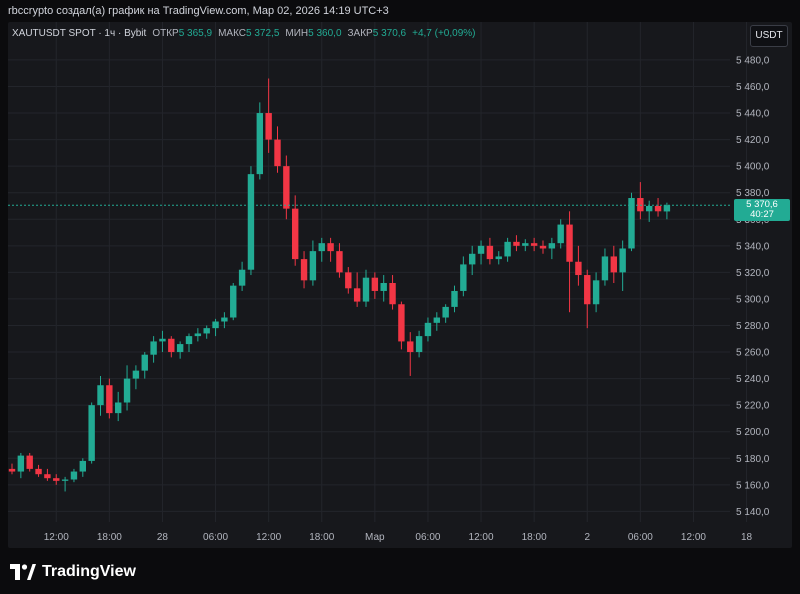 This screenshot has height=594, width=800. What do you see at coordinates (753, 140) in the screenshot?
I see `y-tick-label: 5 420,0` at bounding box center [753, 140].